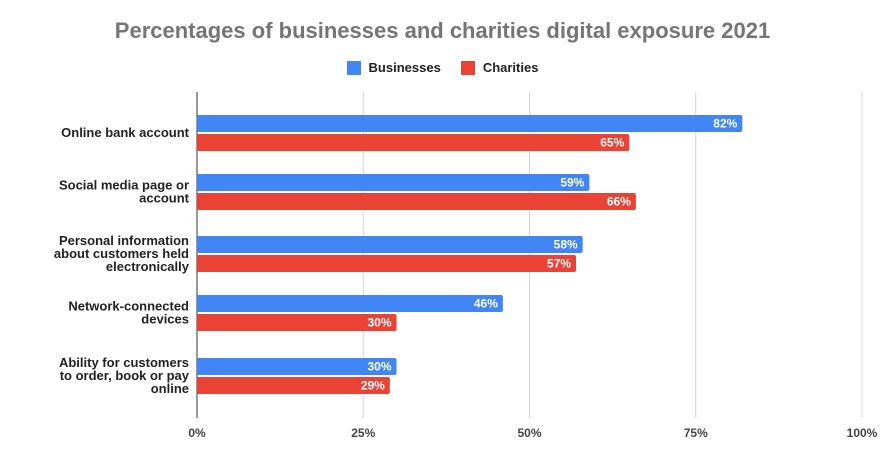 Image resolution: width=885 pixels, height=457 pixels. I want to click on category-label-2-line-2: electronically, so click(148, 266).